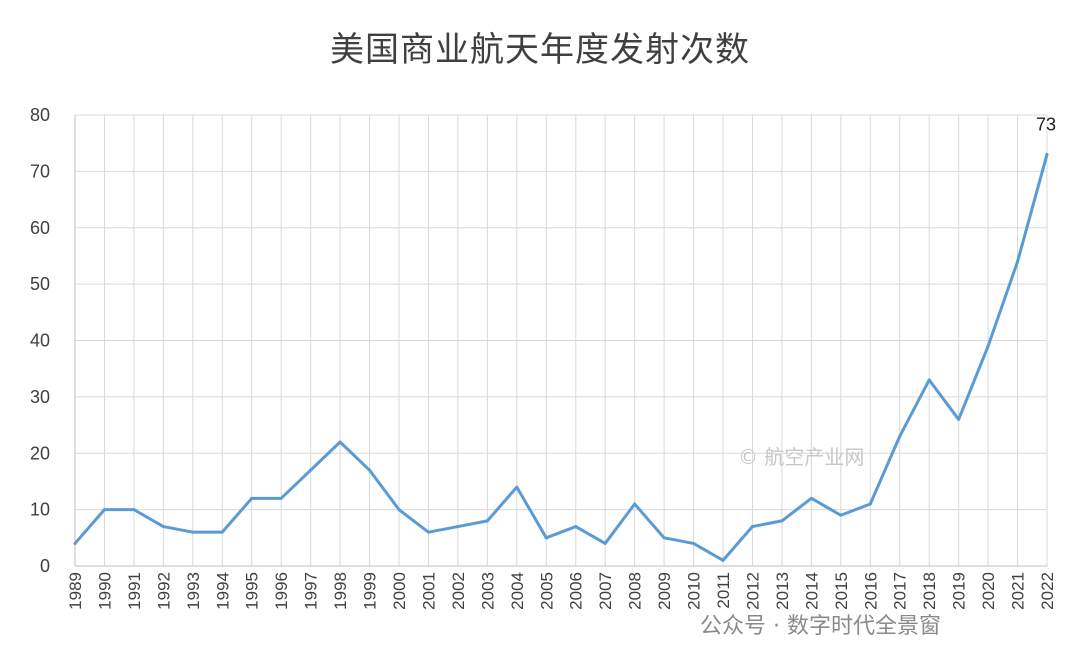 This screenshot has width=1080, height=665. Describe the element at coordinates (694, 591) in the screenshot. I see `x-tick-label: 2010` at that location.